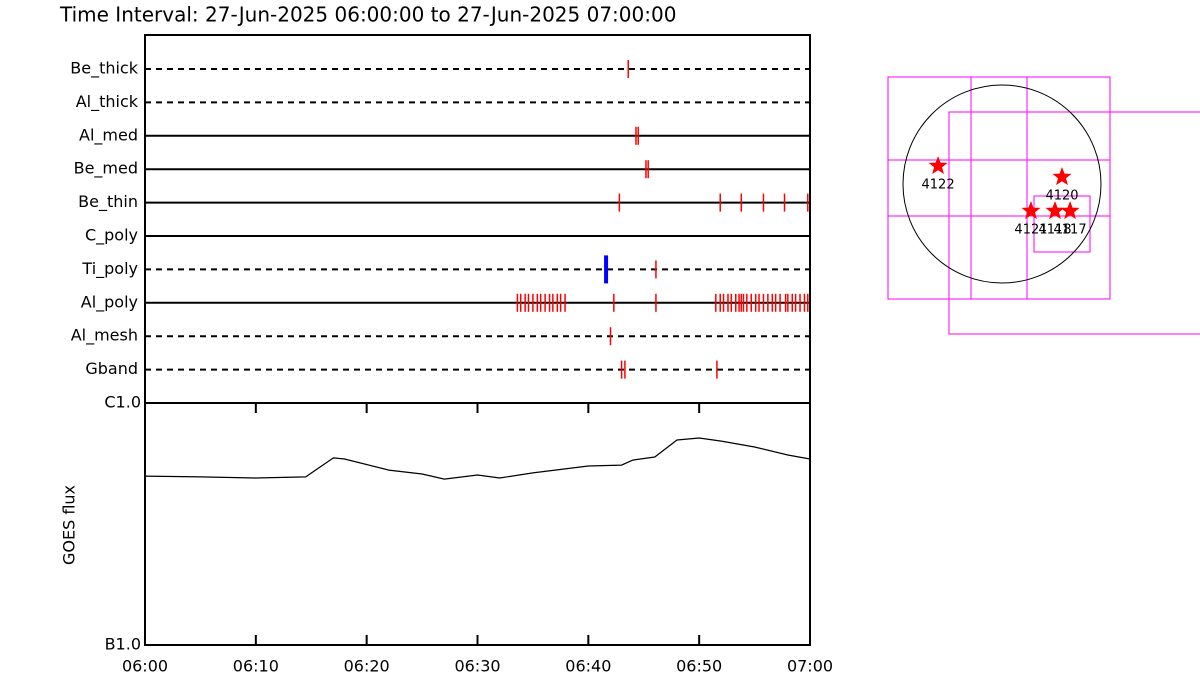 The height and width of the screenshot is (700, 1200). I want to click on map-frame, so click(1043, 205).